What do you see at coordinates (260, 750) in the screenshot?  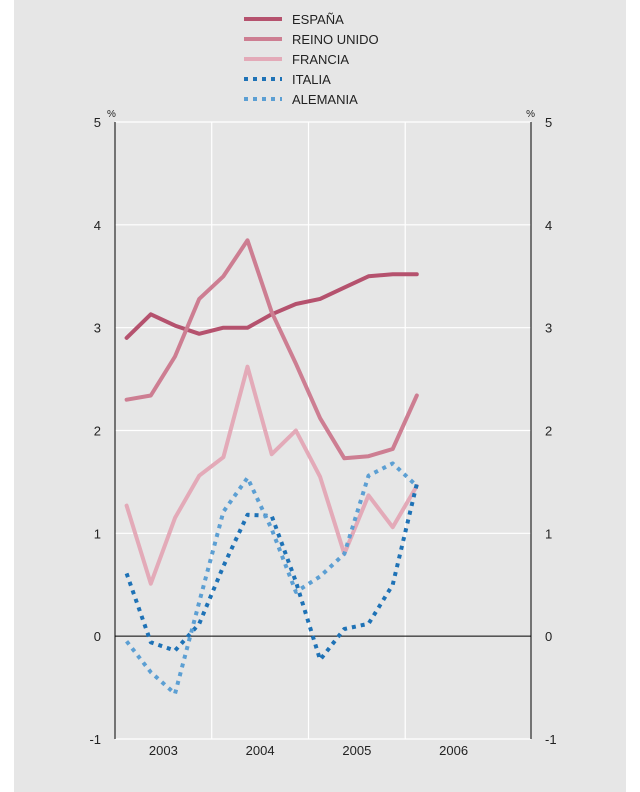 I see `x-tick-label: 2004` at bounding box center [260, 750].